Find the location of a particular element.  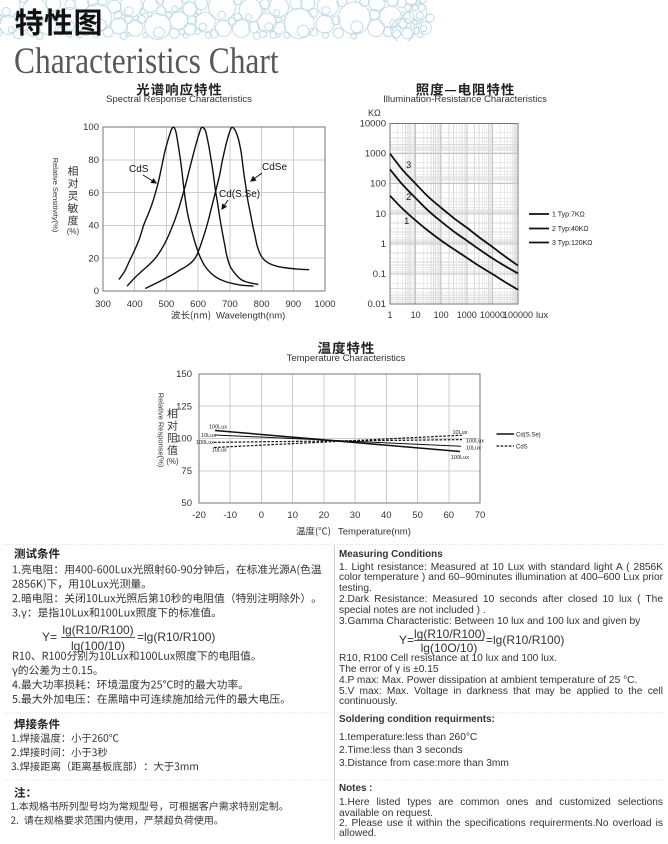

svg-text: KΩ is located at coordinates (374, 113).